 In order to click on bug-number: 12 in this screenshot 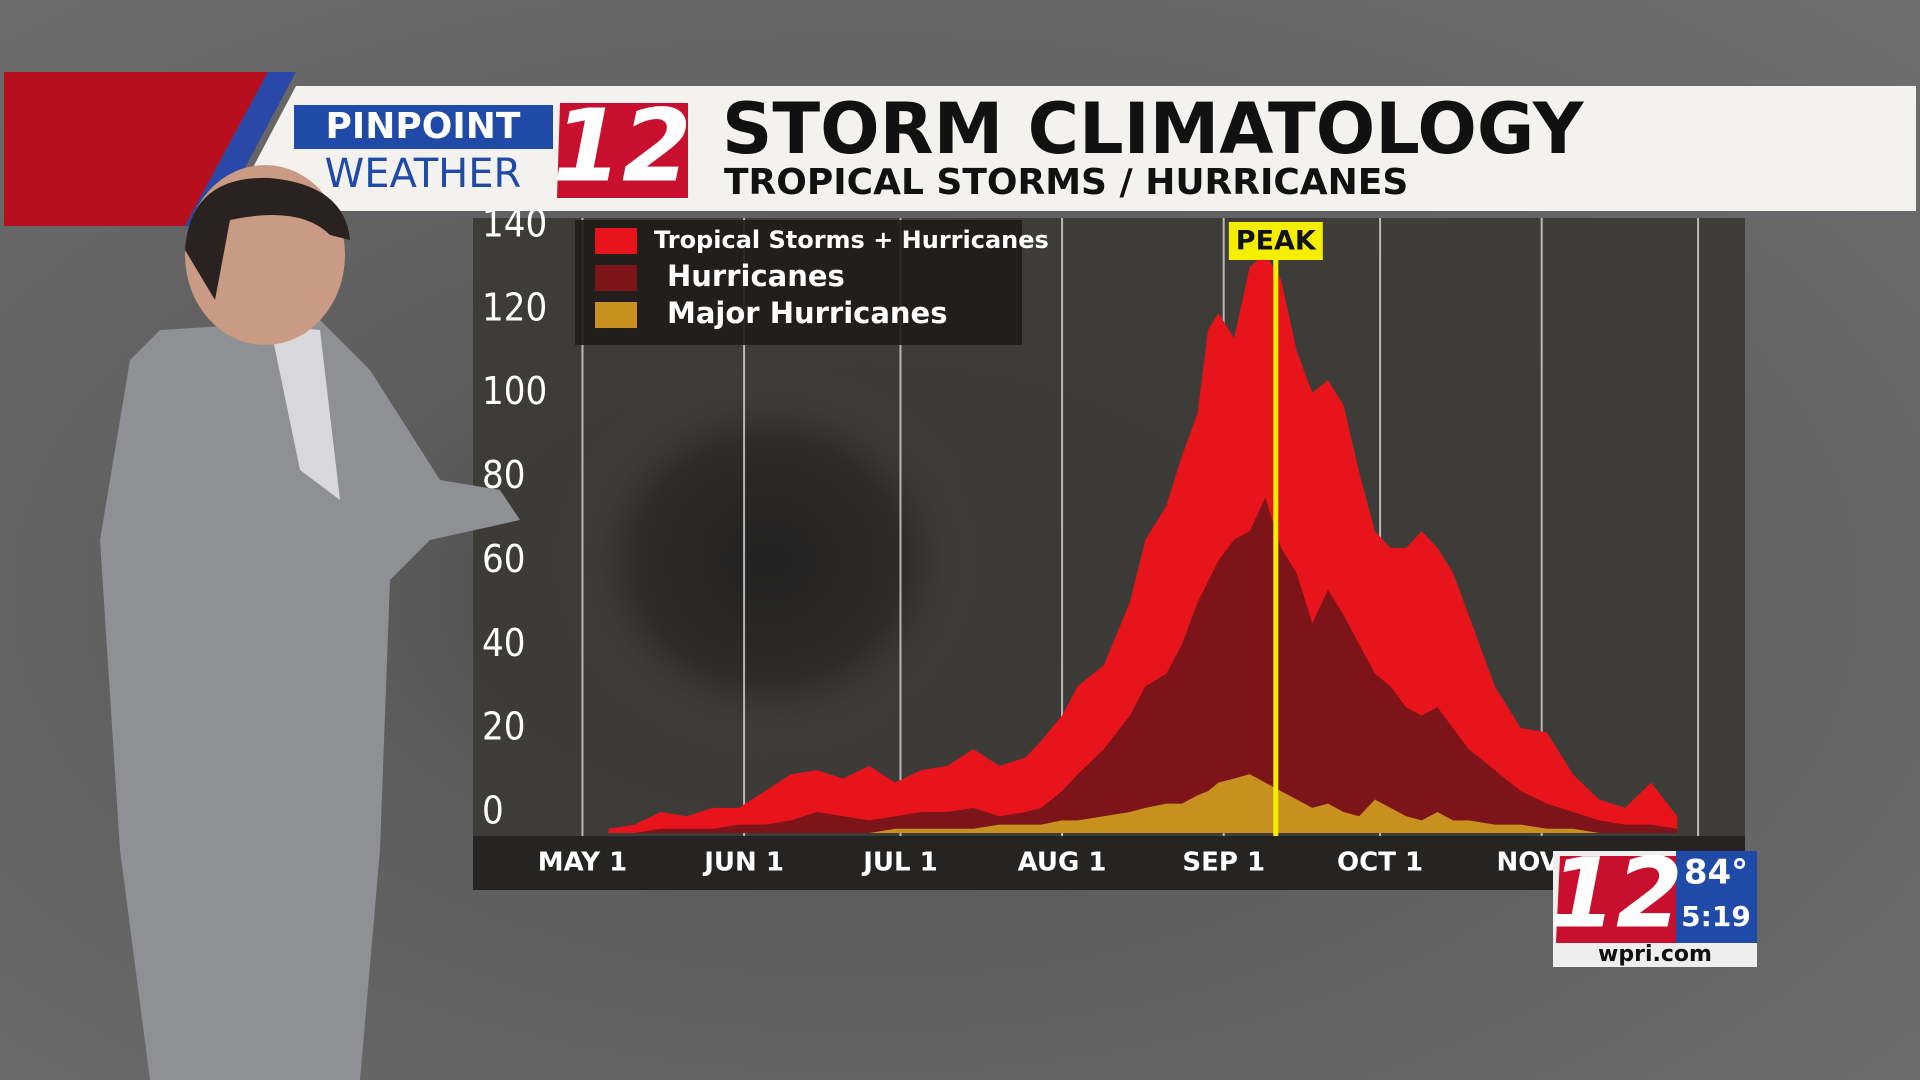, I will do `click(1616, 893)`.